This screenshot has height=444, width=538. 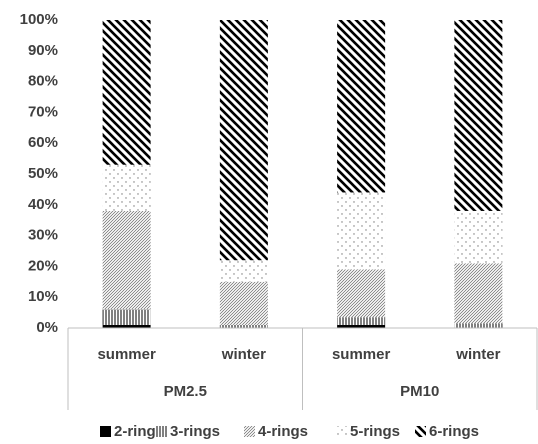 I want to click on group-label: PM2.5, so click(x=185, y=391).